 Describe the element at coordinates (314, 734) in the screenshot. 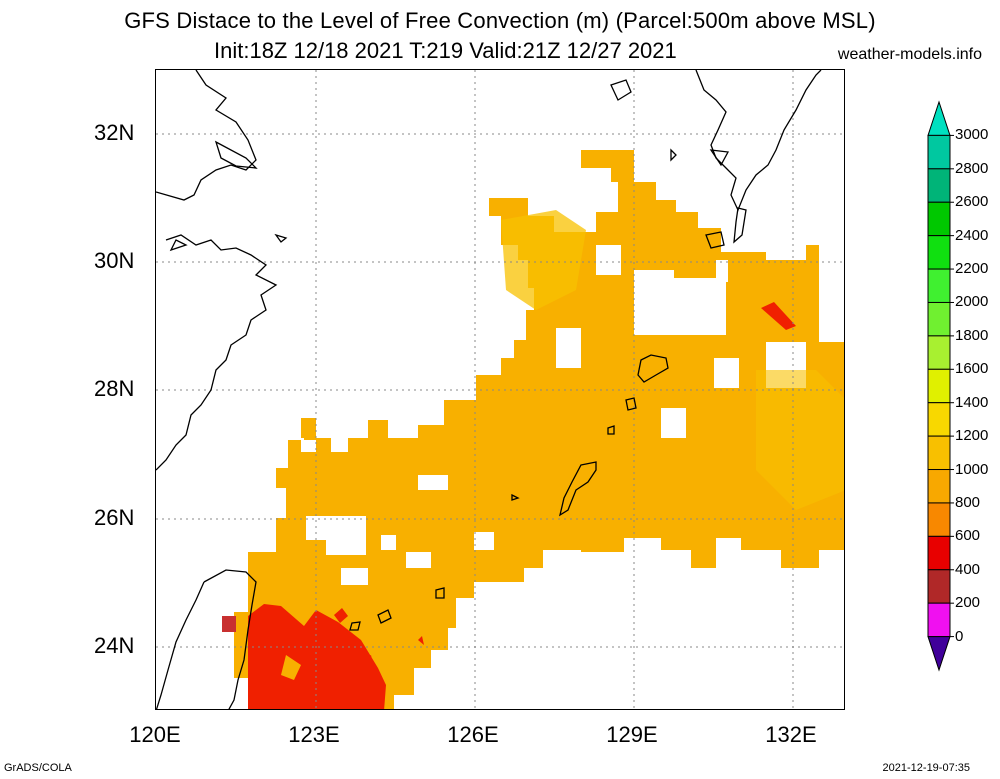

I see `lon-label-123e: 123E` at that location.